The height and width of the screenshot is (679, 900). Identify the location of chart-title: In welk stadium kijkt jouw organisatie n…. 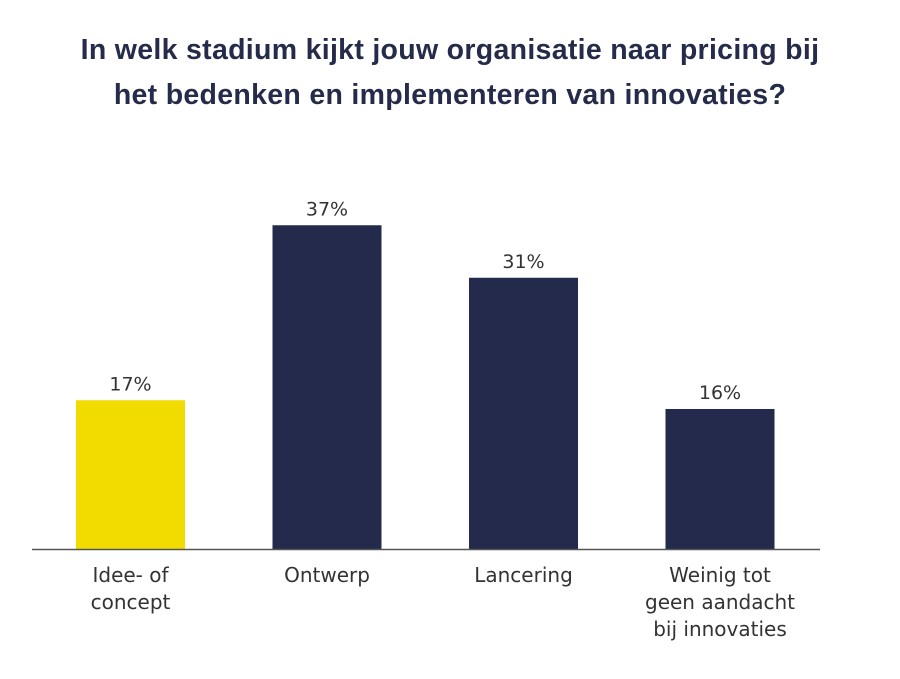
(450, 73).